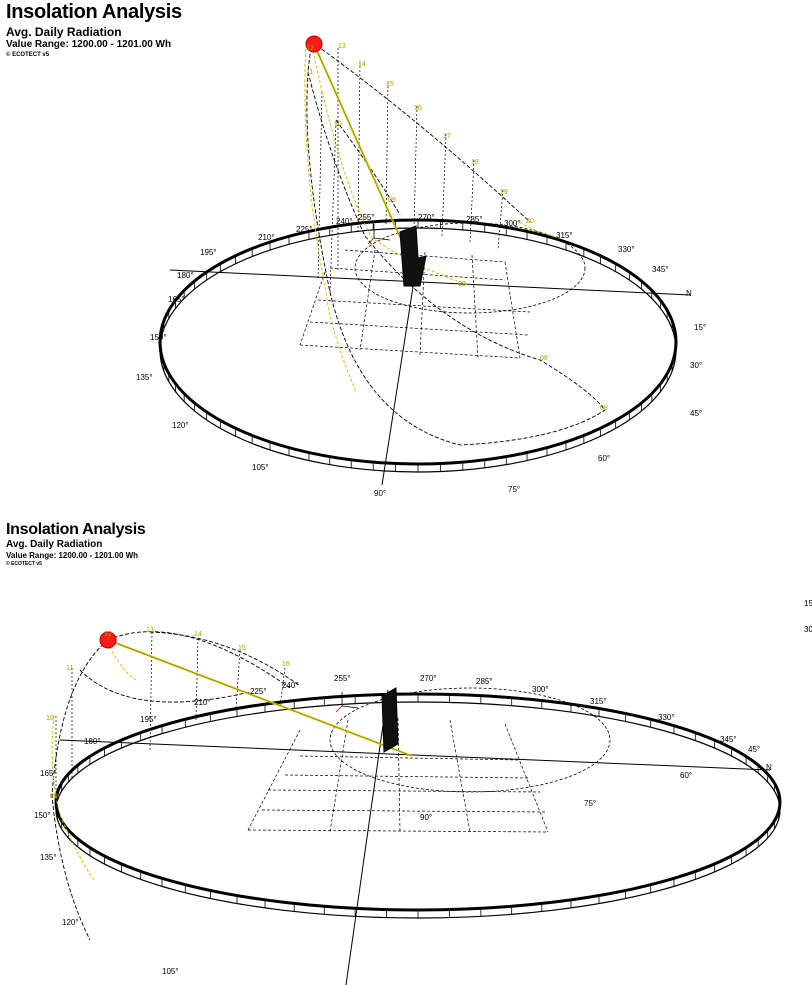  Describe the element at coordinates (728, 739) in the screenshot. I see `azimuth-label: 345°` at that location.